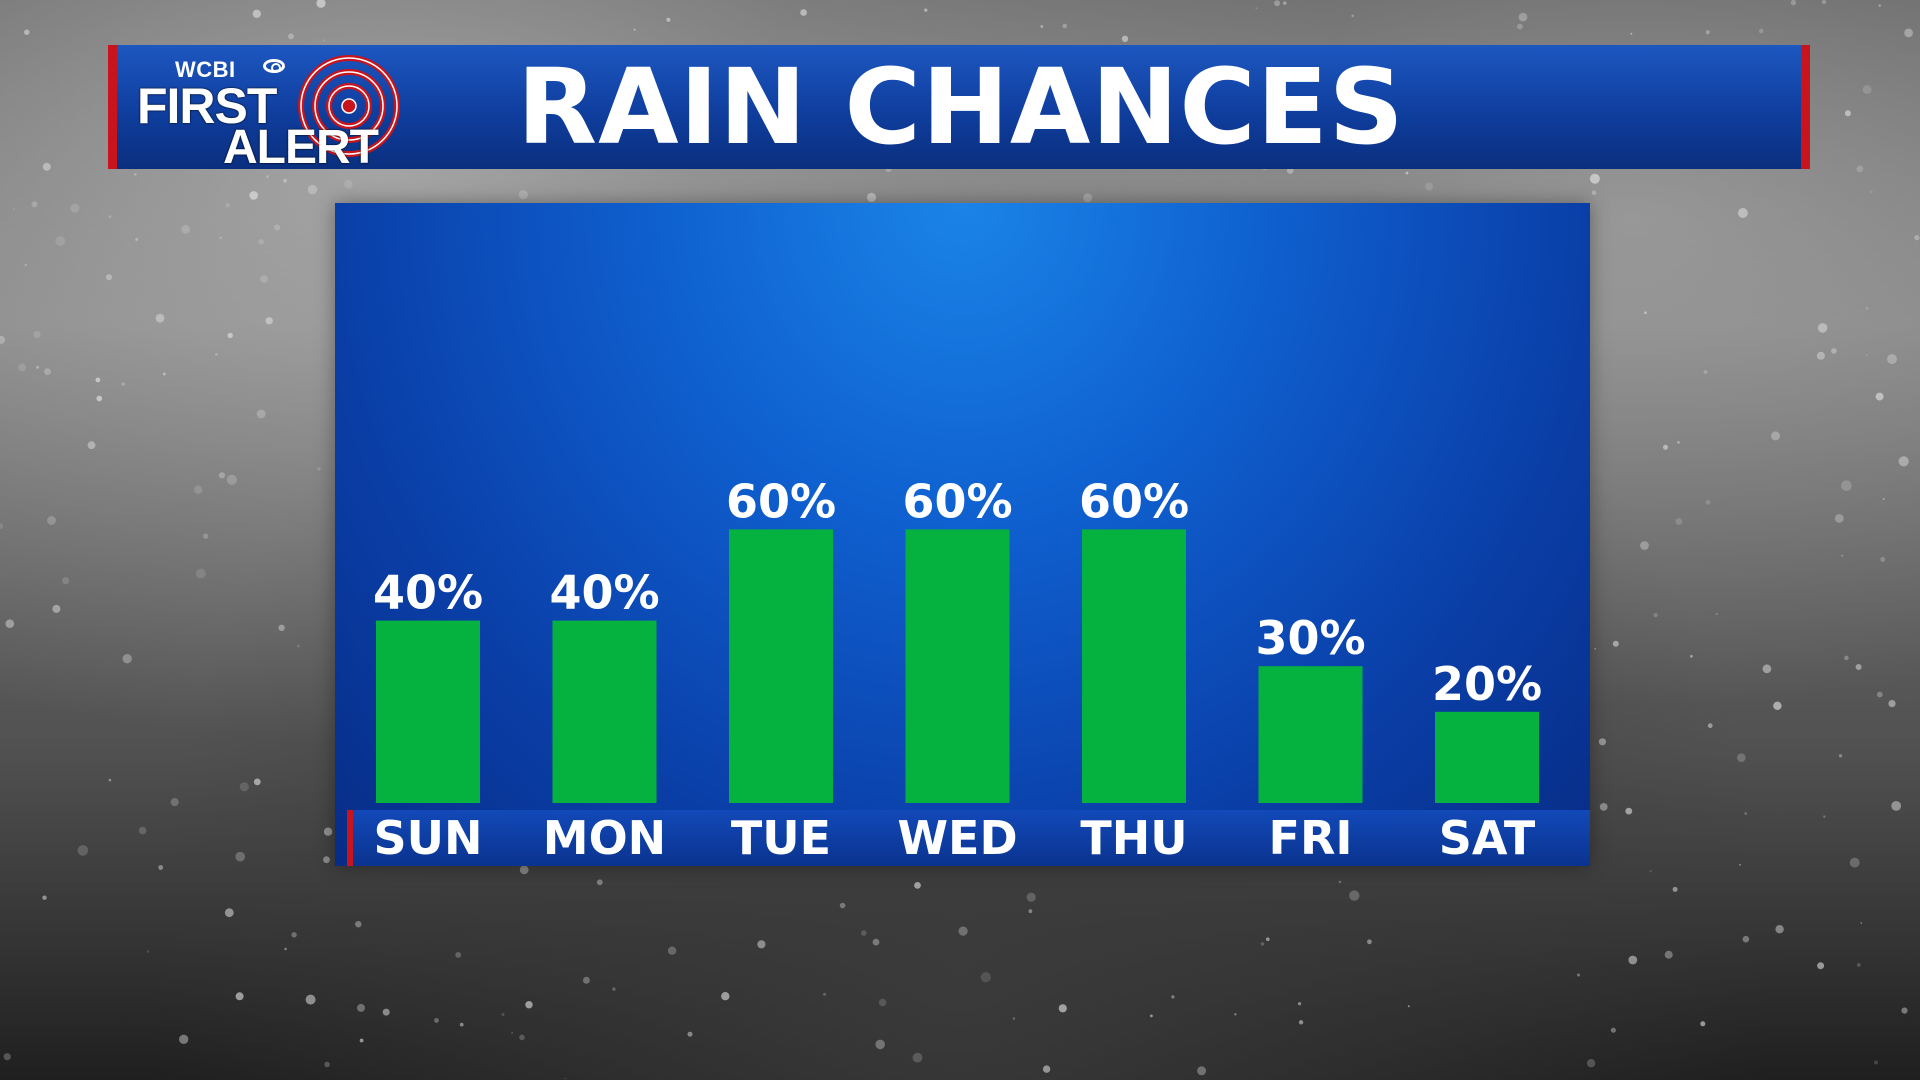 Image resolution: width=1920 pixels, height=1080 pixels. Describe the element at coordinates (1311, 838) in the screenshot. I see `x-tick-label-fri: FRI` at that location.